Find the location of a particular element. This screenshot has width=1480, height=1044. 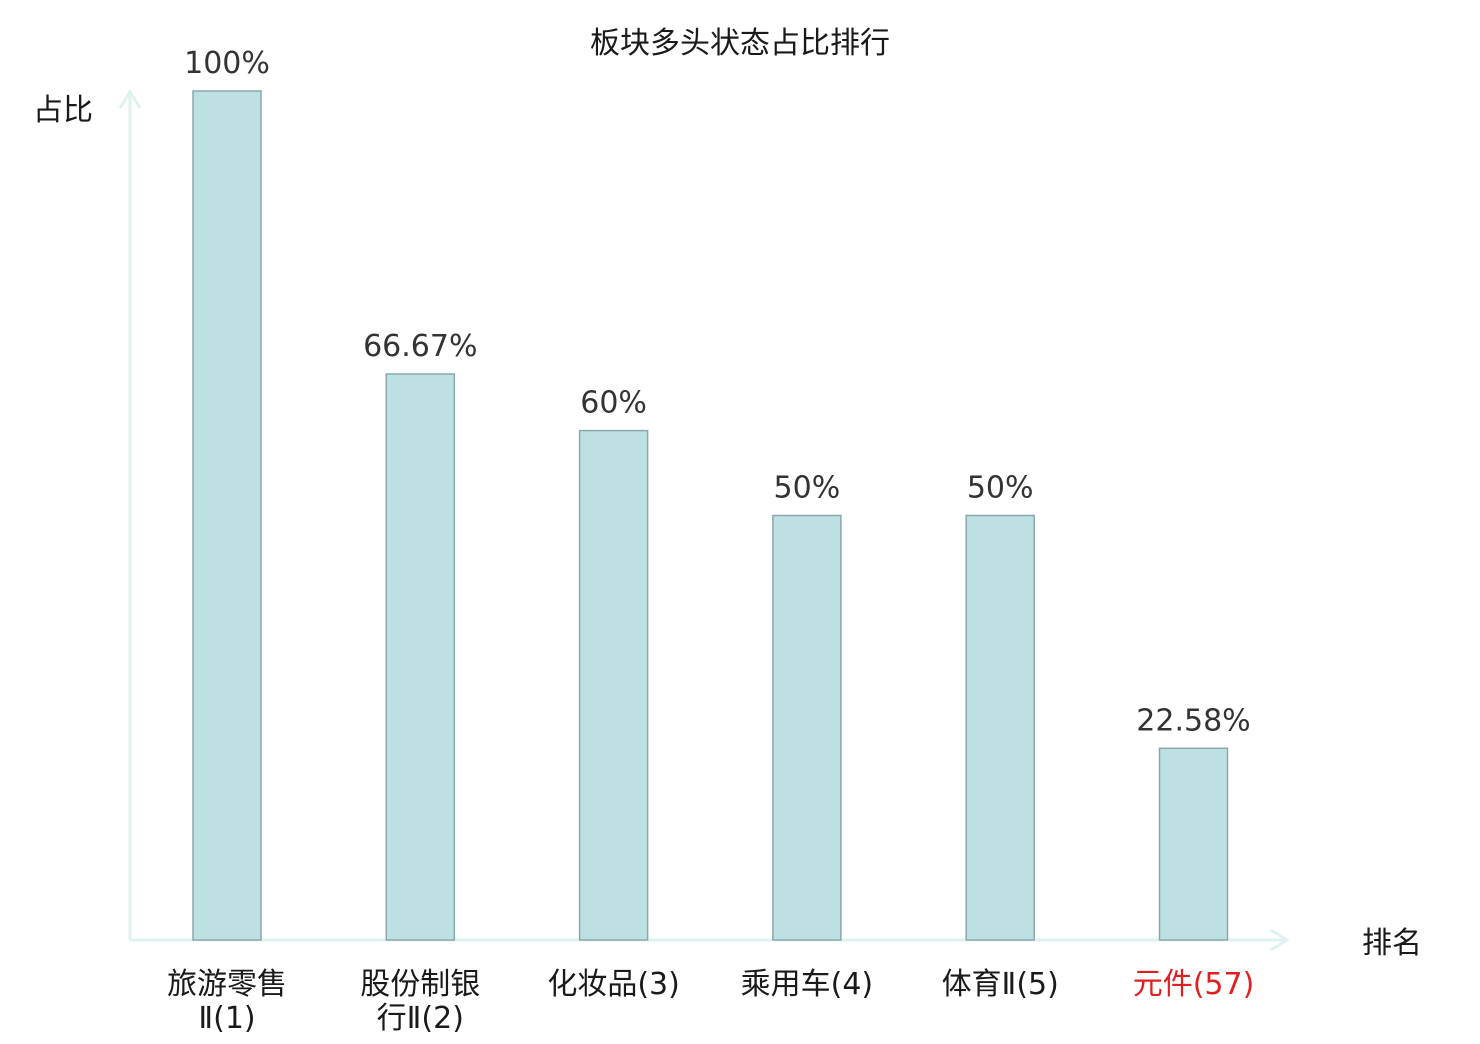

x-tick-label-line: 股份制银 is located at coordinates (420, 984).